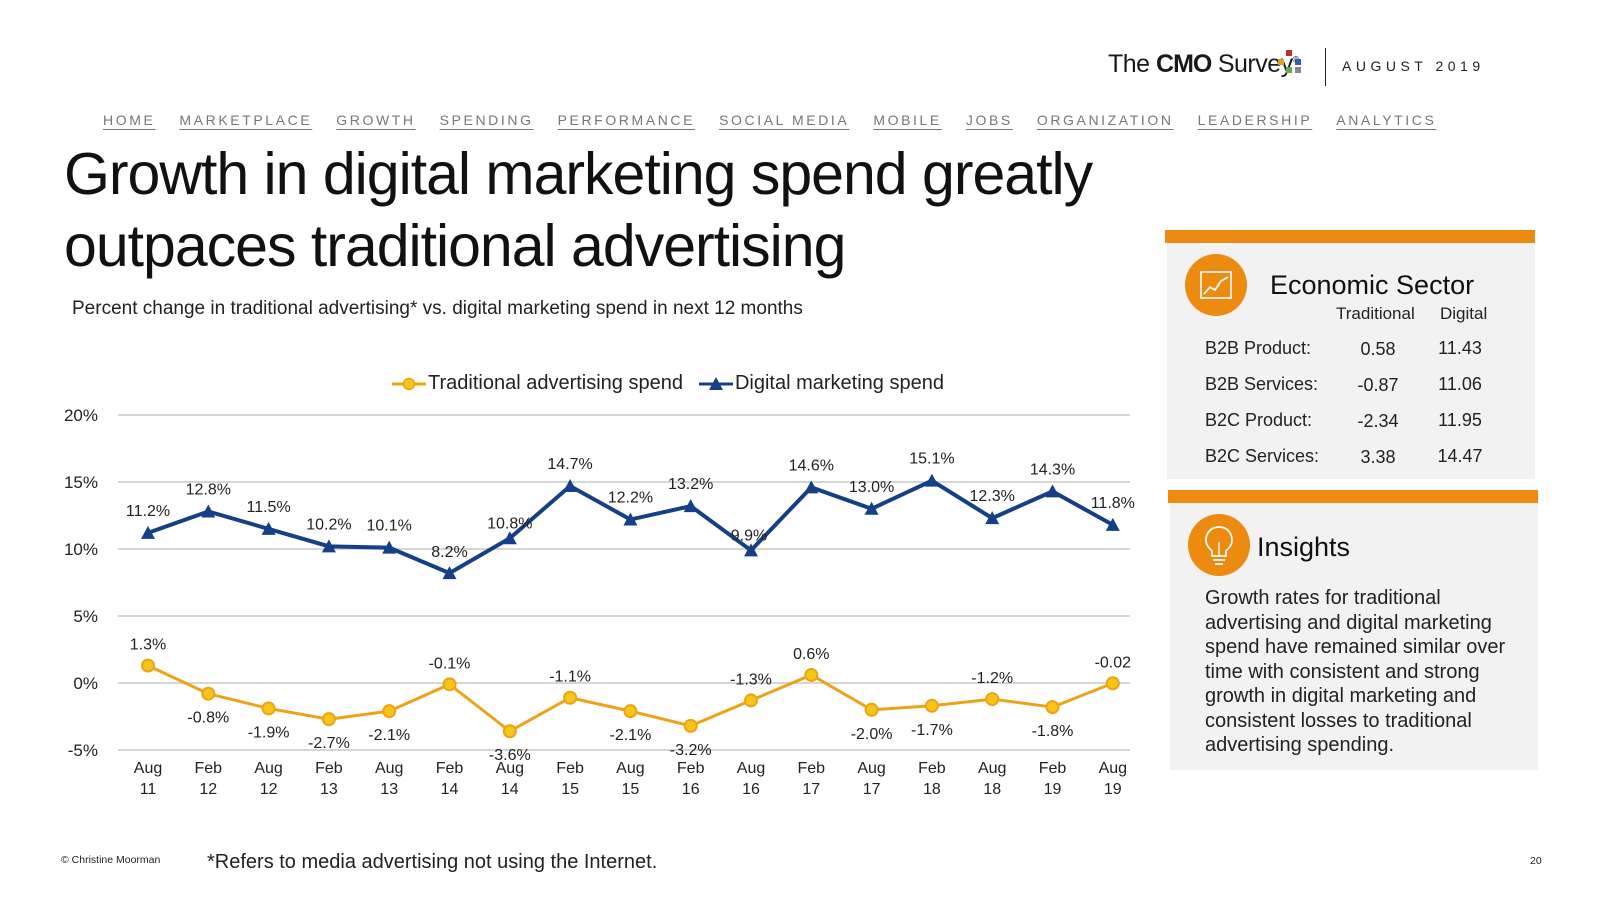 The image size is (1600, 900). What do you see at coordinates (1460, 348) in the screenshot?
I see `sector-row-digital-value: 11.43` at bounding box center [1460, 348].